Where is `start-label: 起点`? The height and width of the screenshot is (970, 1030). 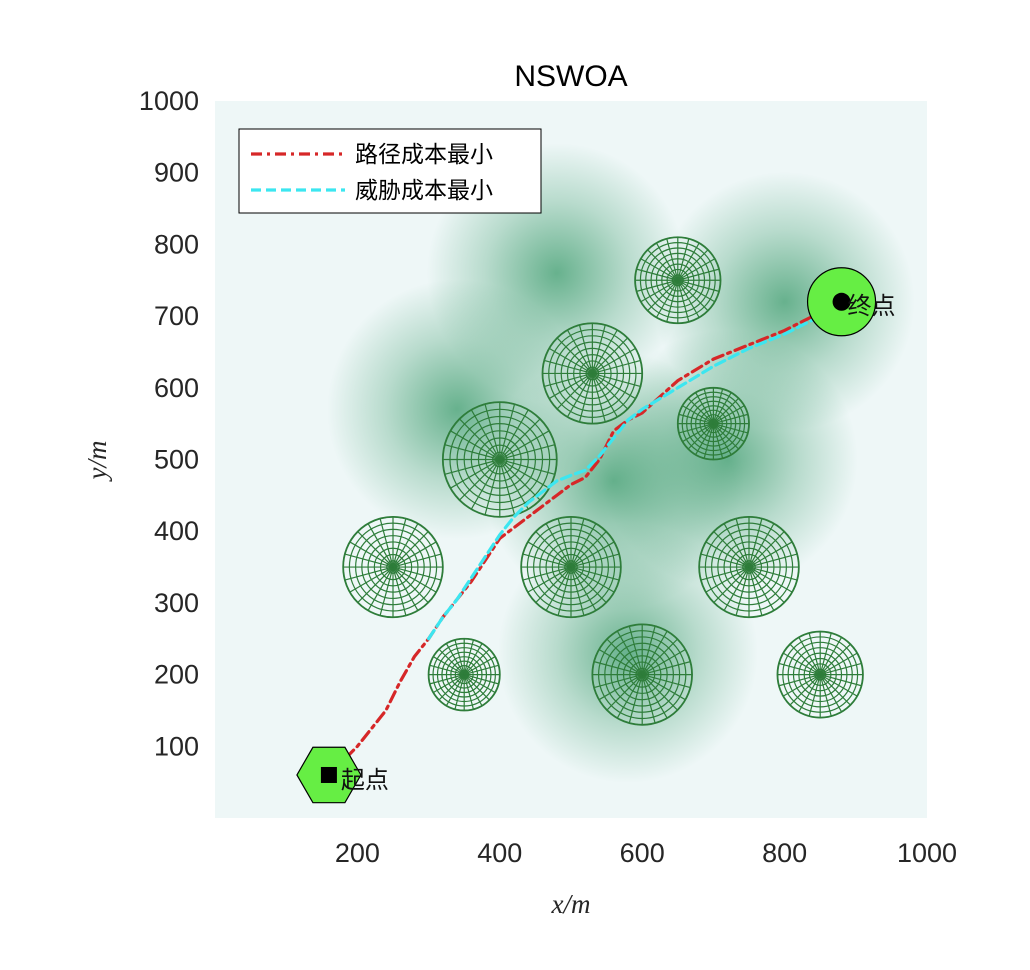
start-label: 起点 is located at coordinates (365, 780).